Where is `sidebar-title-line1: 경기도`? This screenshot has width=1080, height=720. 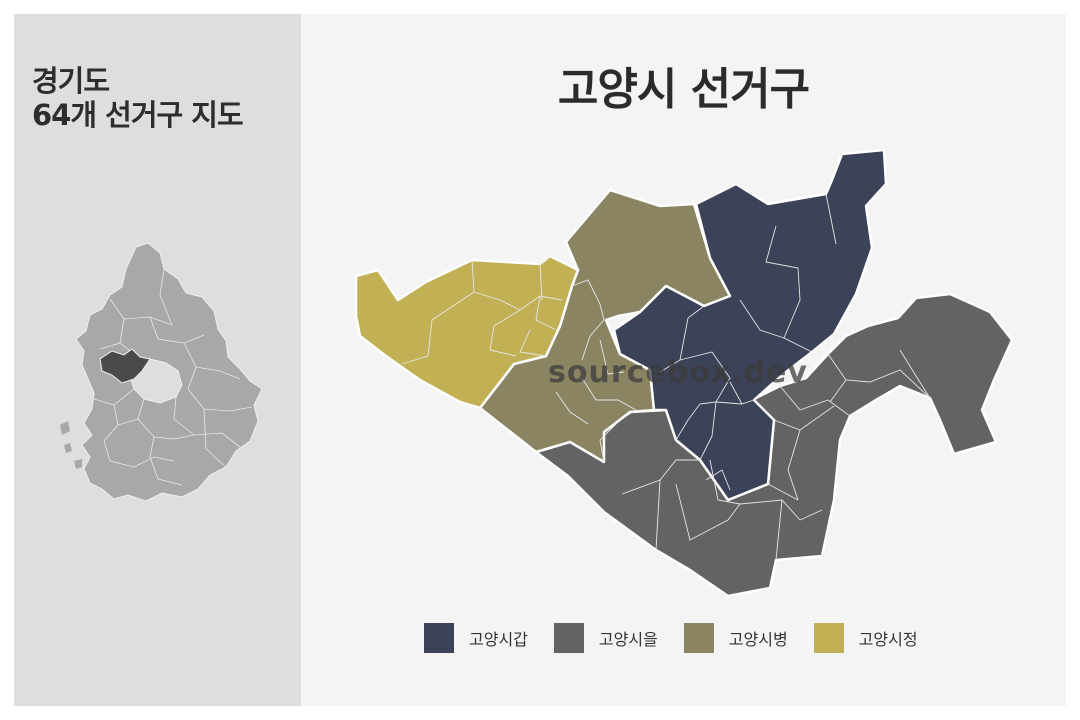 sidebar-title-line1: 경기도 is located at coordinates (71, 81).